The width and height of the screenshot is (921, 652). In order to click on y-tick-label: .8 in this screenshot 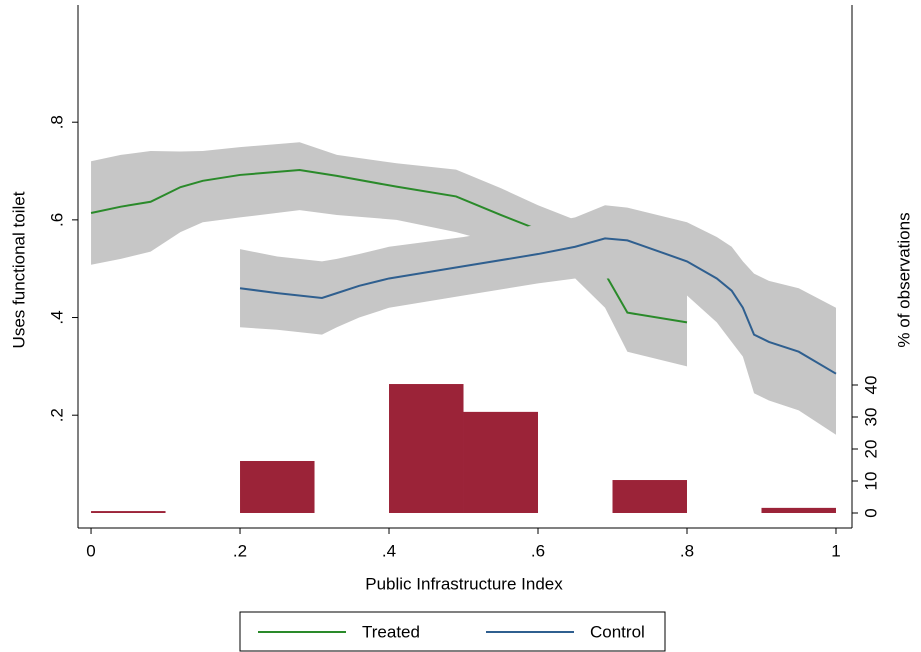, I will do `click(56, 122)`.